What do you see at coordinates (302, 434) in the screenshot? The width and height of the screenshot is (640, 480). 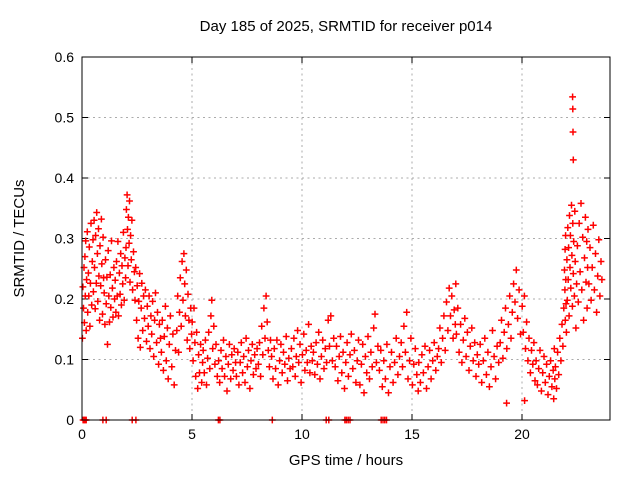 I see `x-axis-tick-label: 10` at bounding box center [302, 434].